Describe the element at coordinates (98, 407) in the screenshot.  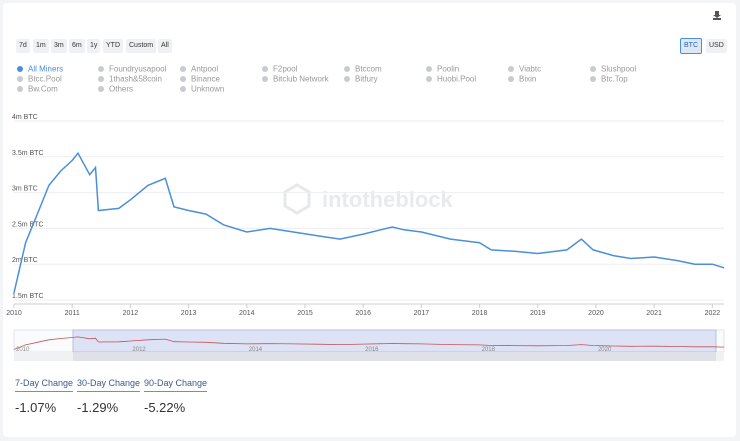
I see `stat-value: -1.29%` at that location.